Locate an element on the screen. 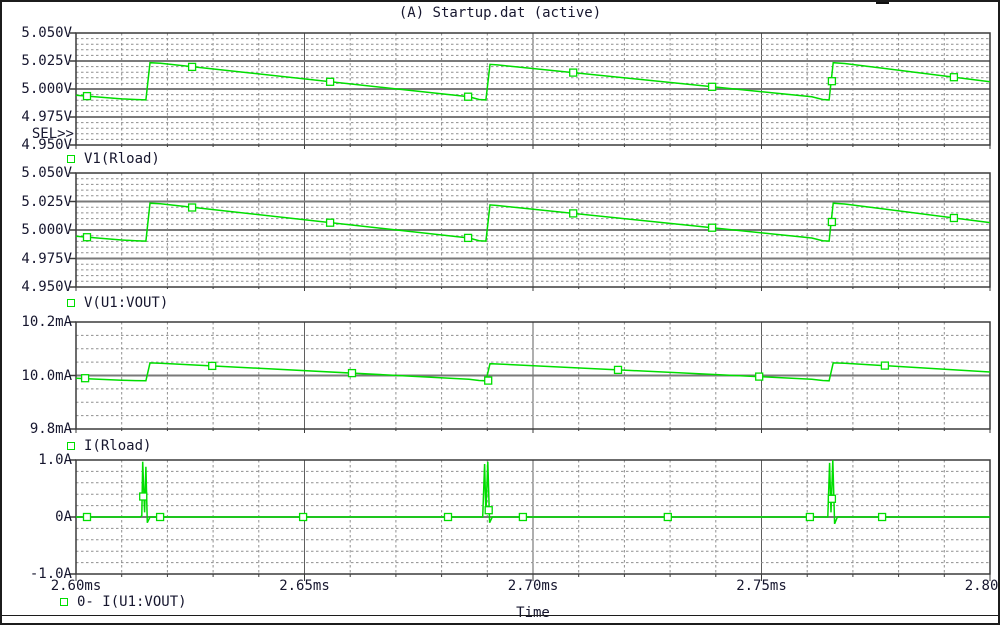  legend-label: 0- I(U1:VOUT) is located at coordinates (132, 602).